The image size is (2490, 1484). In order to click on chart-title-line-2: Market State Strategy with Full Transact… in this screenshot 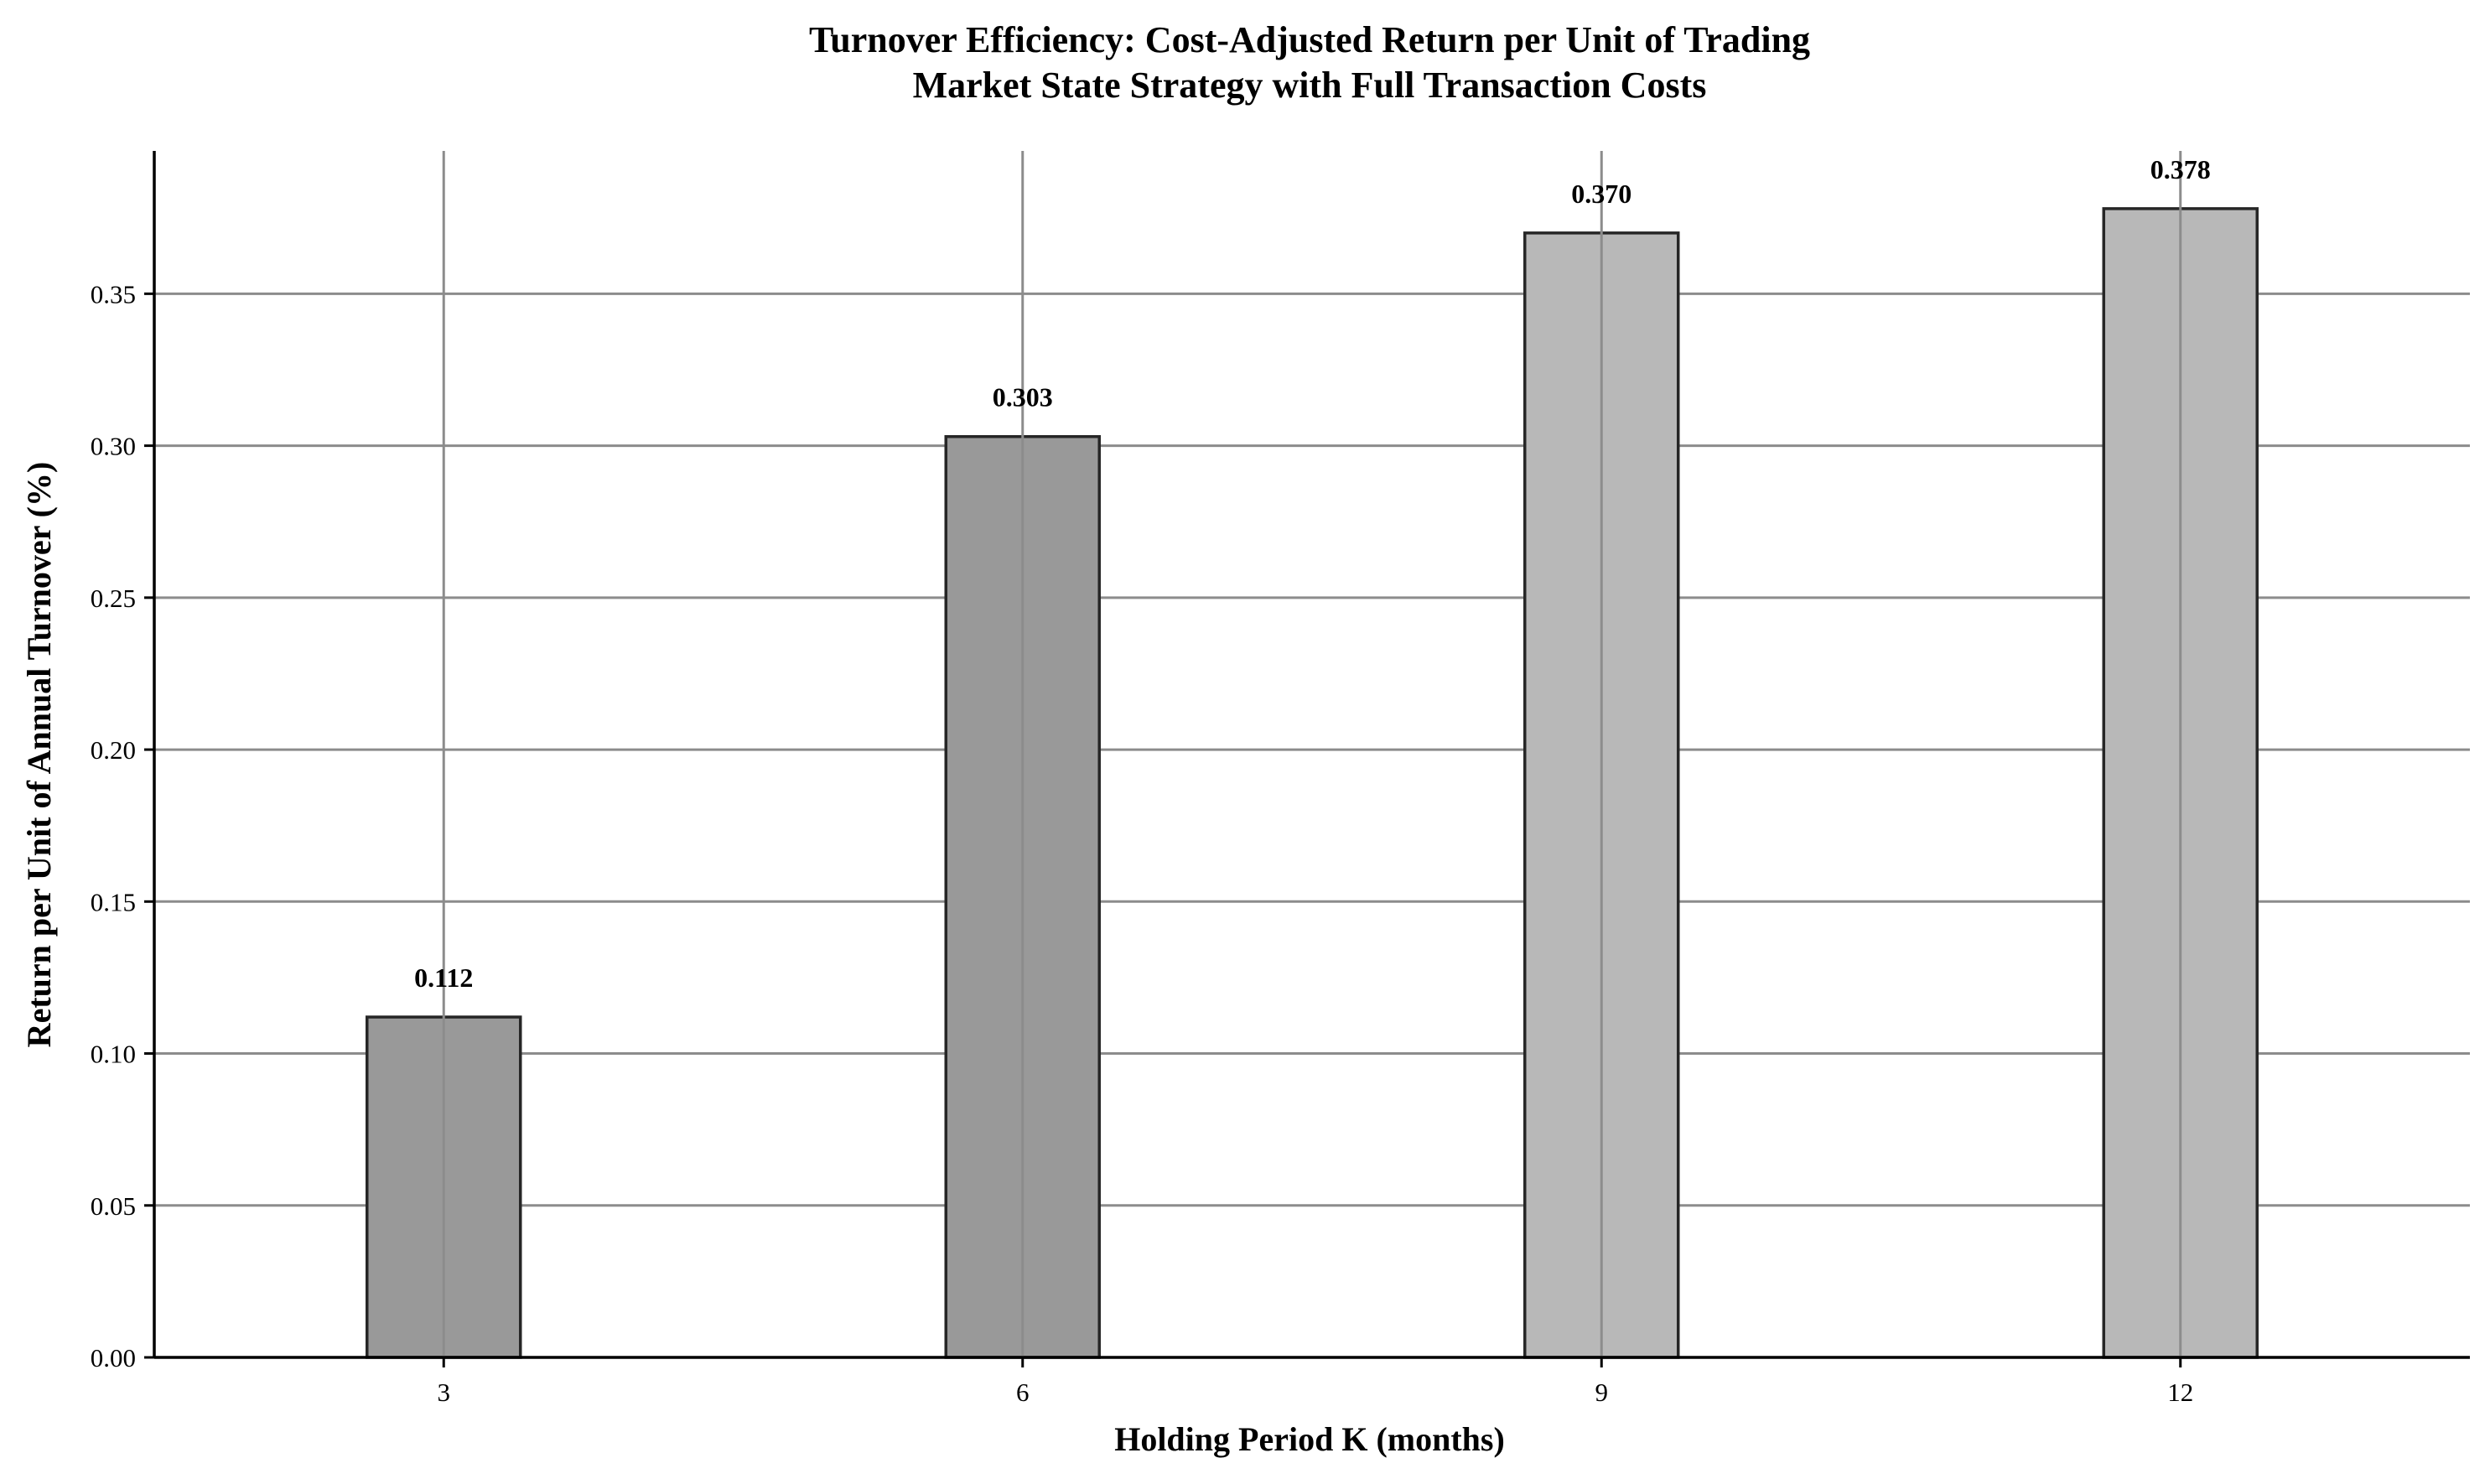, I will do `click(1310, 85)`.